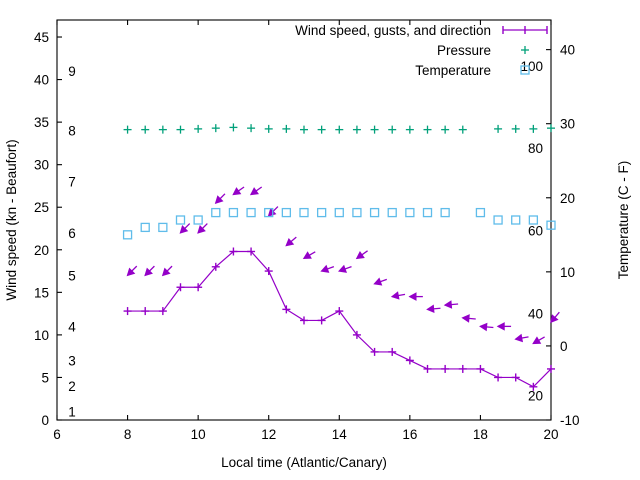 The width and height of the screenshot is (640, 480). I want to click on fahrenheit-label: 20, so click(535, 396).